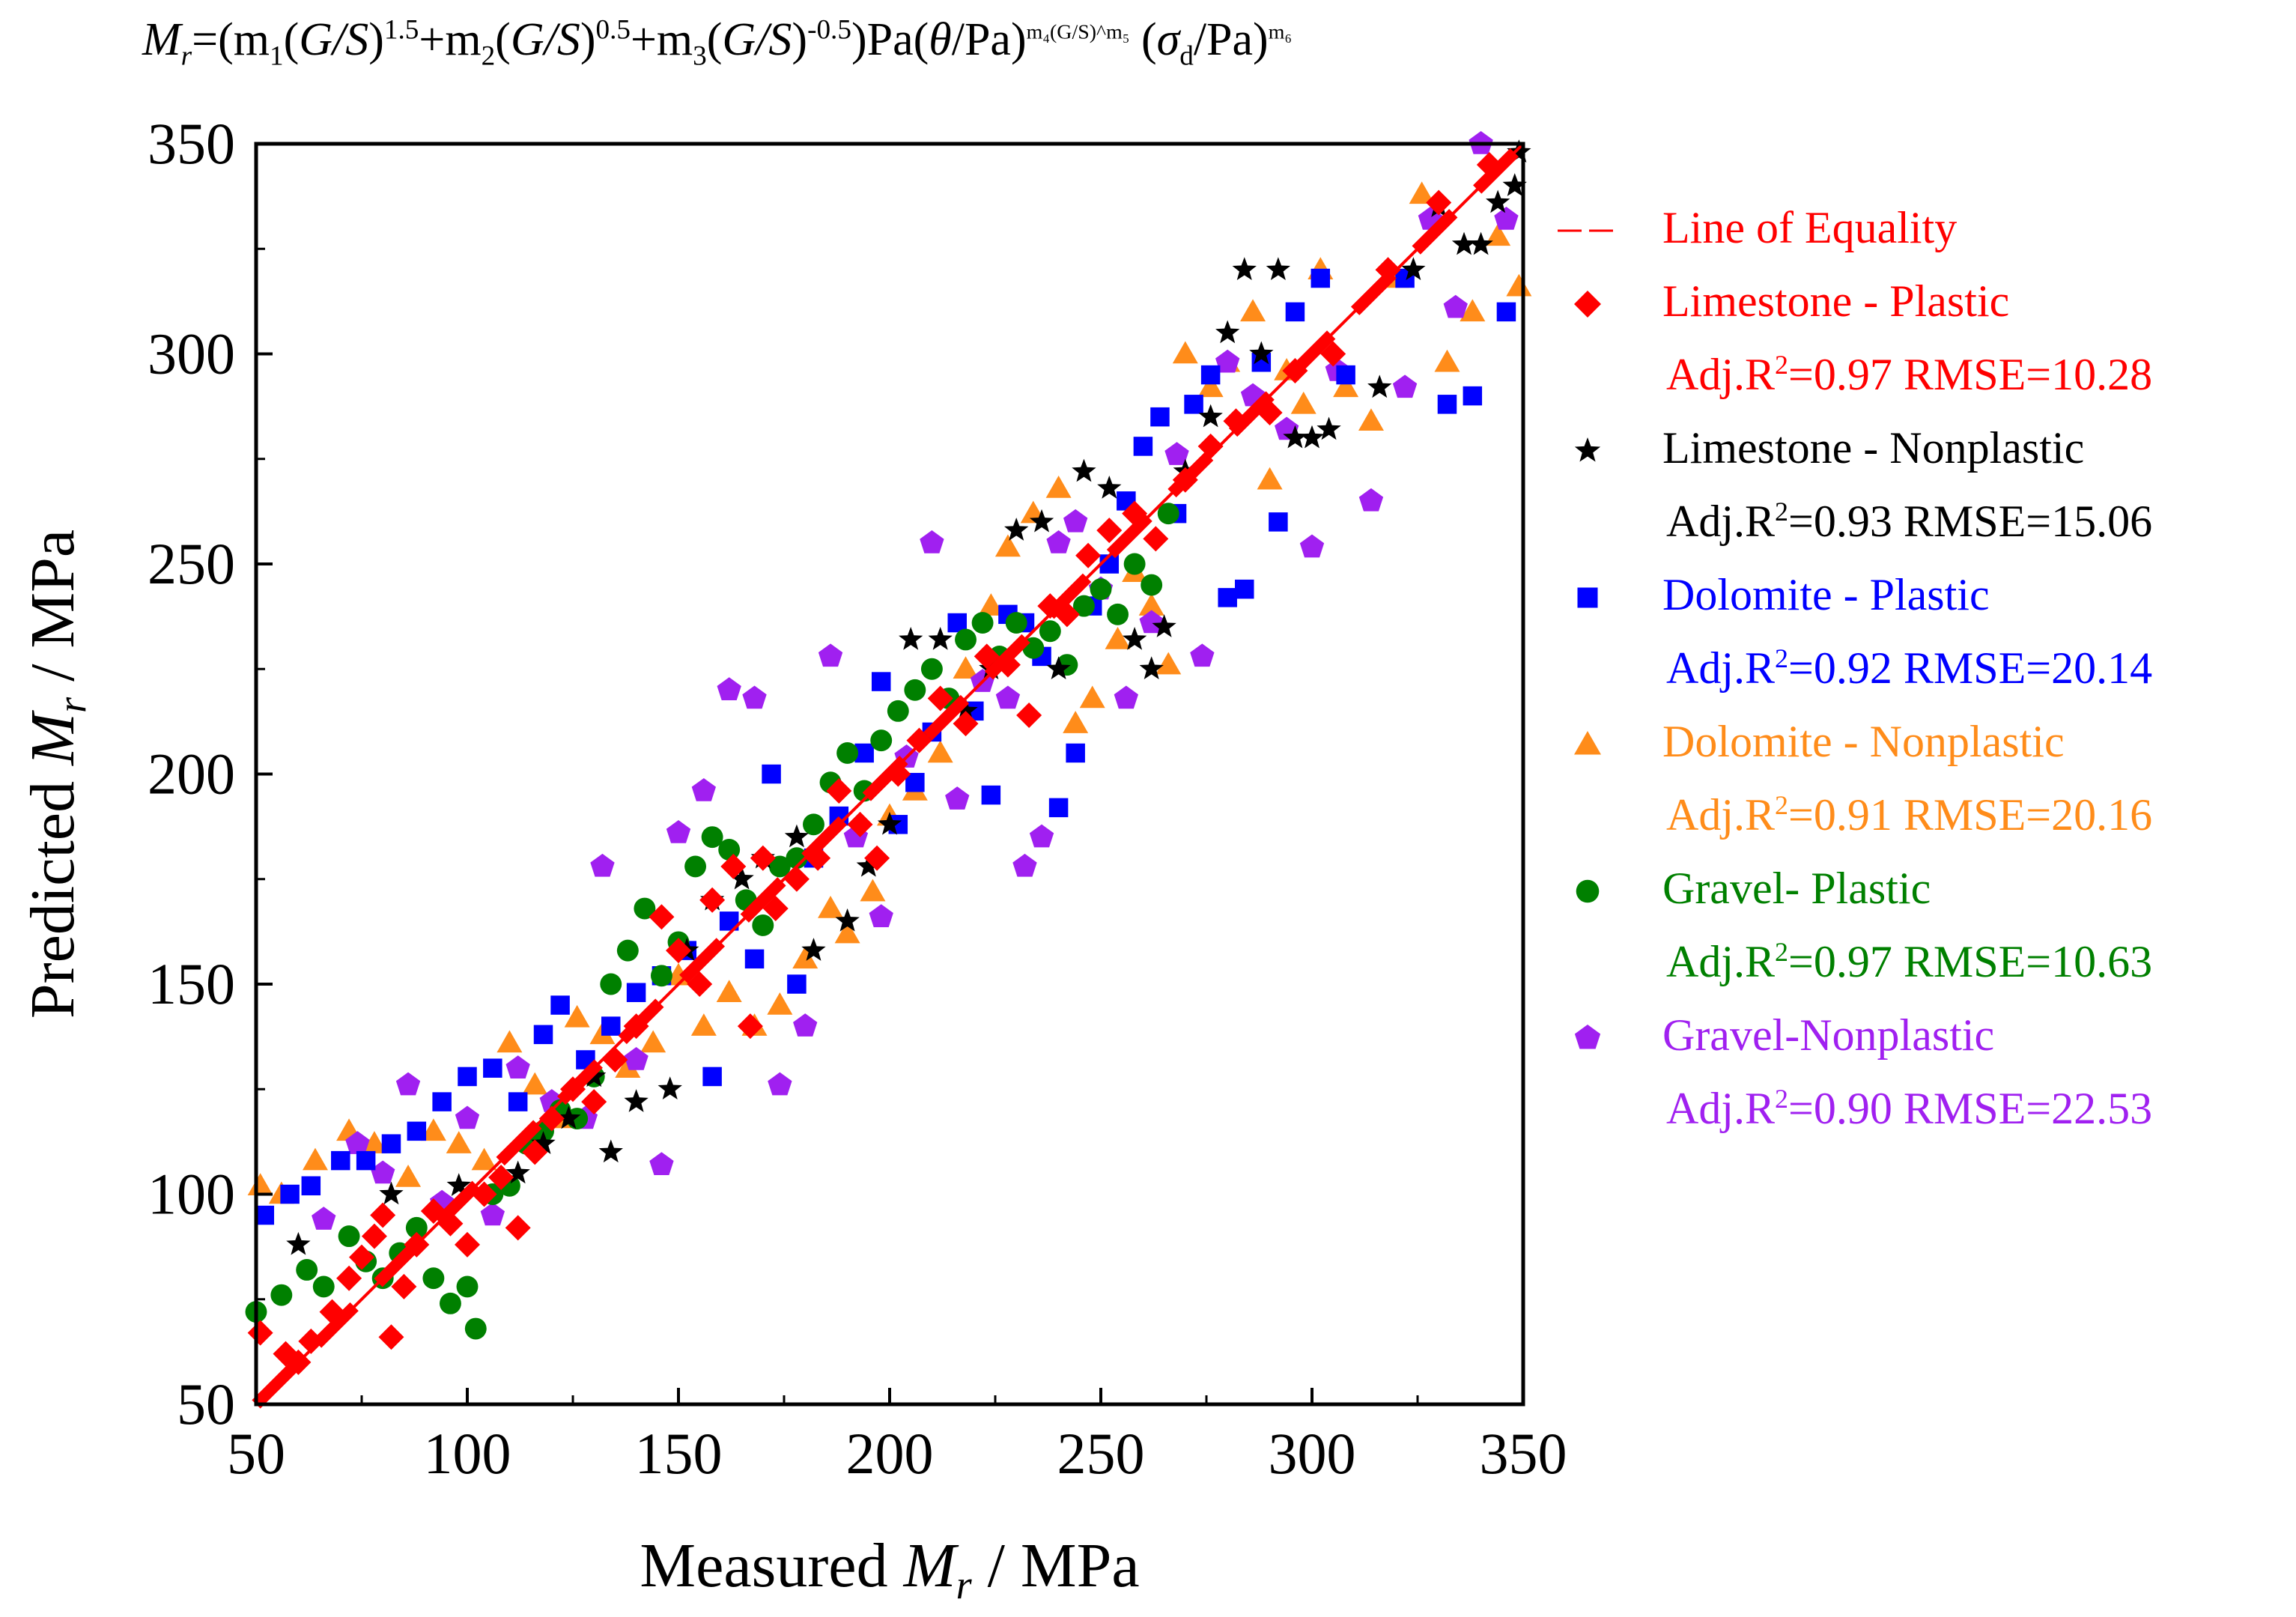 The width and height of the screenshot is (2296, 1617). I want to click on legend-item-reference-line: Line of Equality, so click(1925, 232).